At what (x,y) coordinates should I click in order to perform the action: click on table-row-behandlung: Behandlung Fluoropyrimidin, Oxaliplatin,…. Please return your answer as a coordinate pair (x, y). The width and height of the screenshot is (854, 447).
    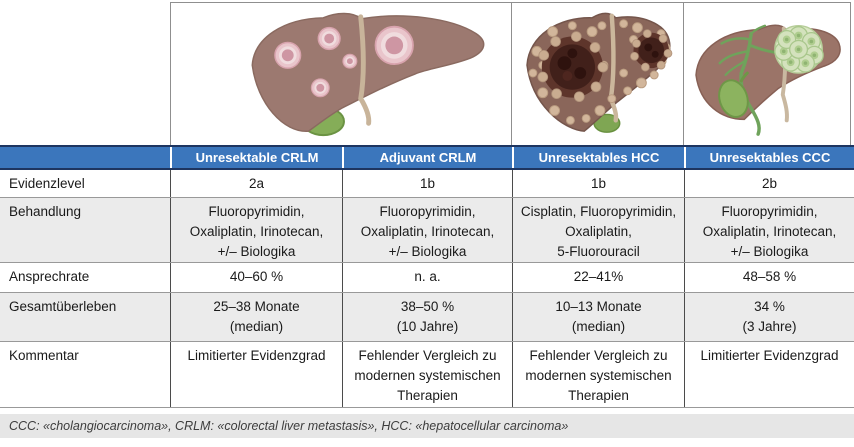
    Looking at the image, I should click on (427, 230).